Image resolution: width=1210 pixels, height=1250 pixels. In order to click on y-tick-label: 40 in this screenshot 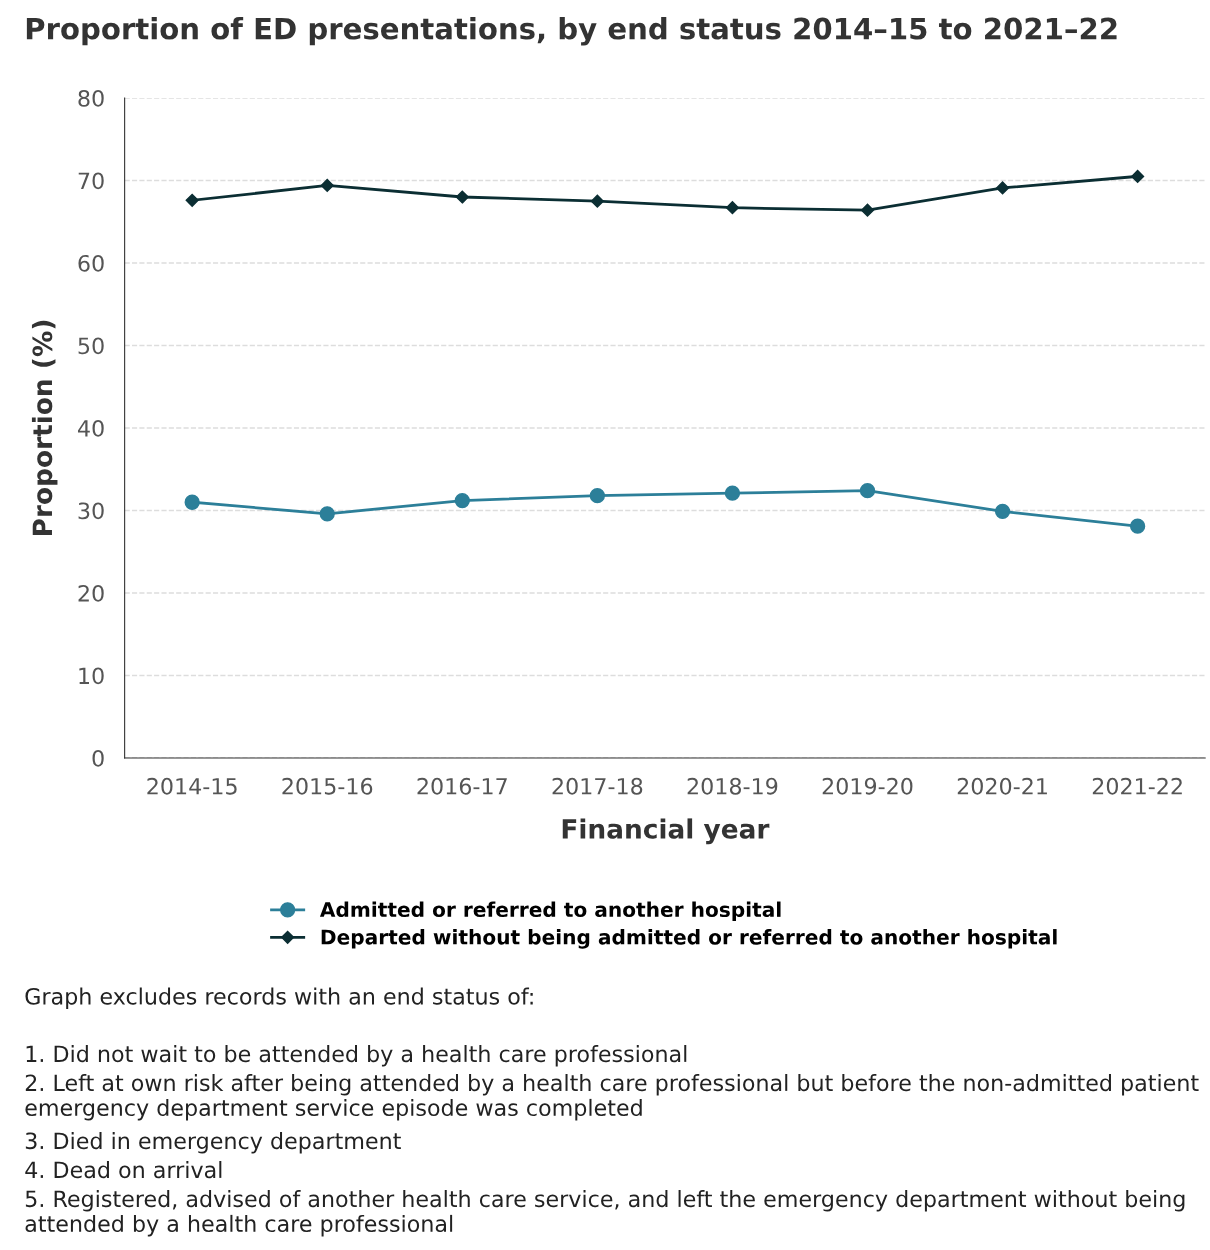, I will do `click(90, 428)`.